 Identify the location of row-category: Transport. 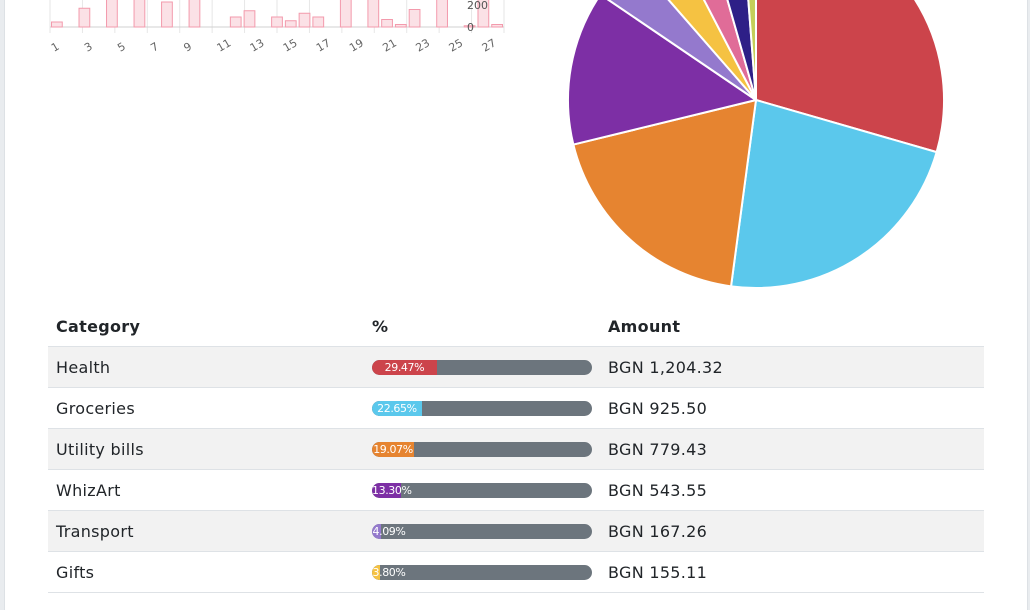
(206, 531).